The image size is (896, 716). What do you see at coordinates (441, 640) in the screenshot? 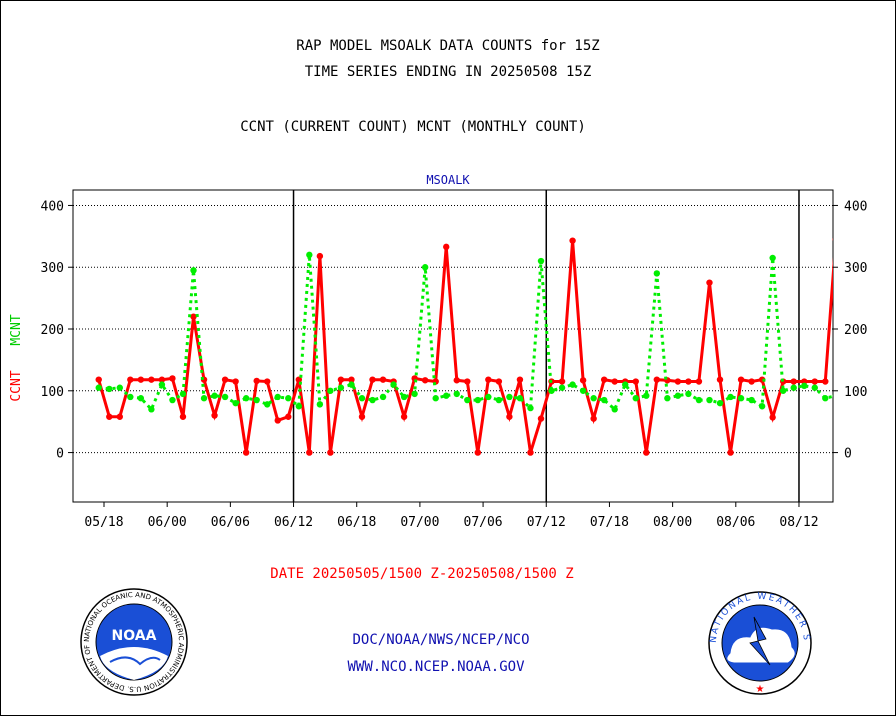
I see `doc-link: DOC/NOAA/NWS/NCEP/NCO` at bounding box center [441, 640].